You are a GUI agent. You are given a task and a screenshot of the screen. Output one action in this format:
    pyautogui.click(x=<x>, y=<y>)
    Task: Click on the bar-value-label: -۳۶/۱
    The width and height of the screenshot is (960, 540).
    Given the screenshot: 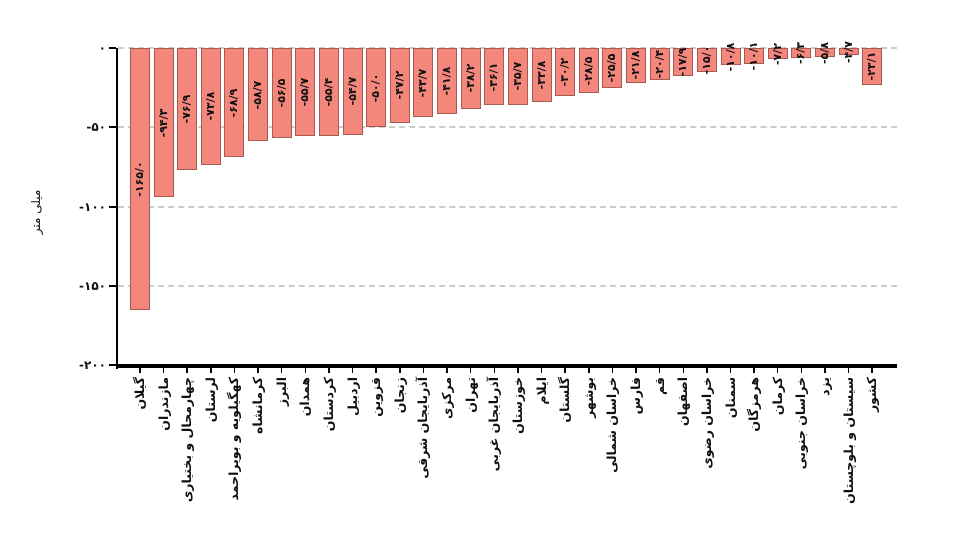 What is the action you would take?
    pyautogui.click(x=494, y=76)
    